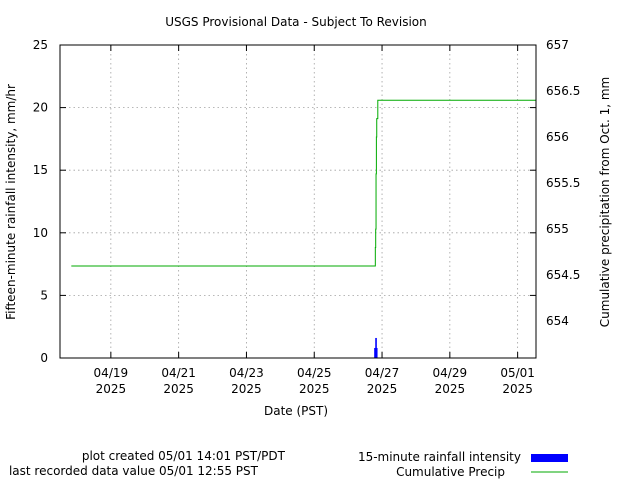  Describe the element at coordinates (44, 295) in the screenshot. I see `left-tick-label: 5` at that location.